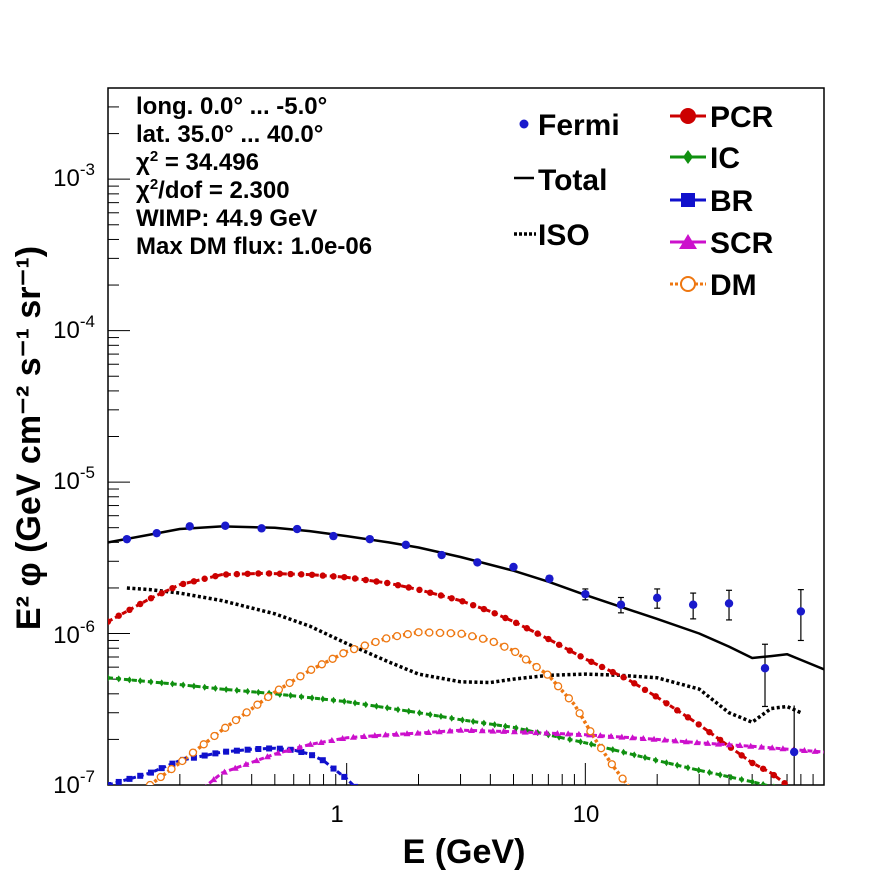  What do you see at coordinates (688, 157) in the screenshot?
I see `legend-ic-diamond-icon` at bounding box center [688, 157].